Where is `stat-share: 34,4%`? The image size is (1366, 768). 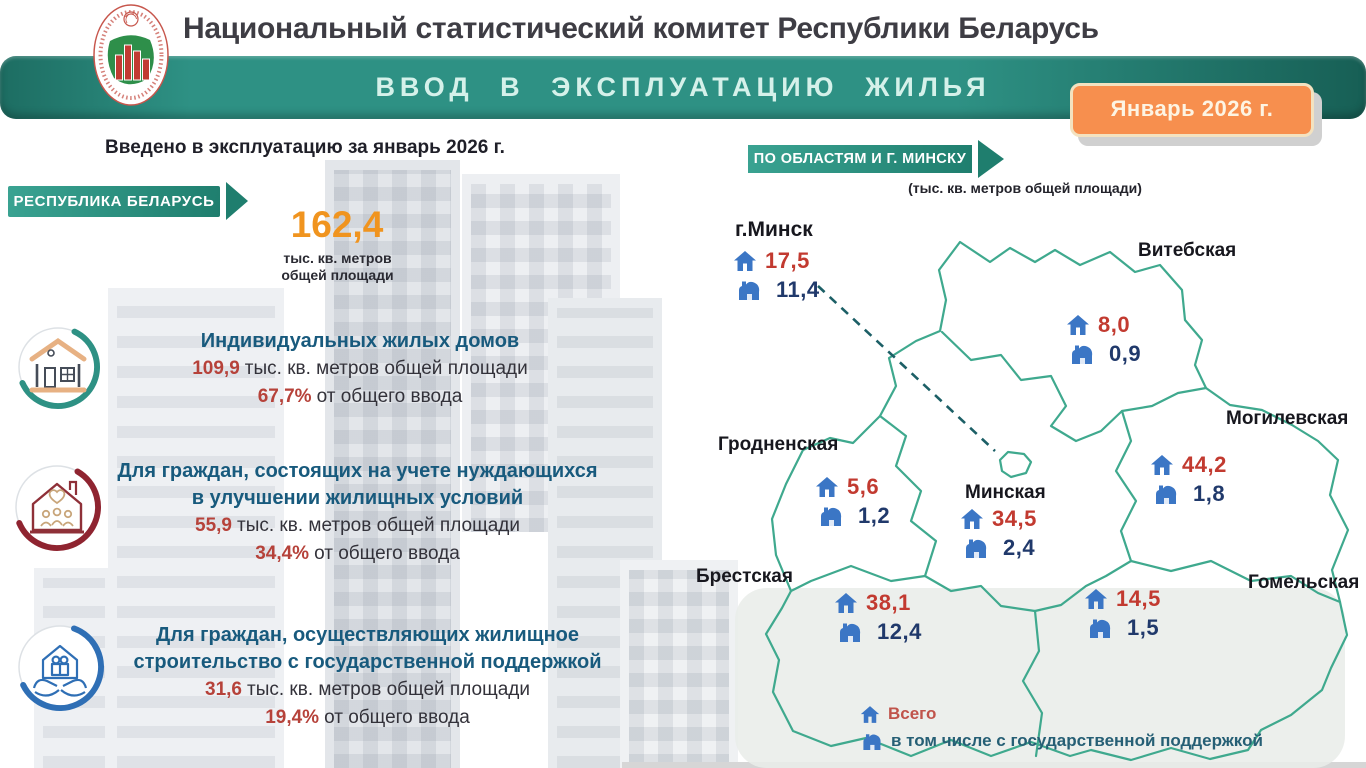
stat-share: 34,4% is located at coordinates (282, 553).